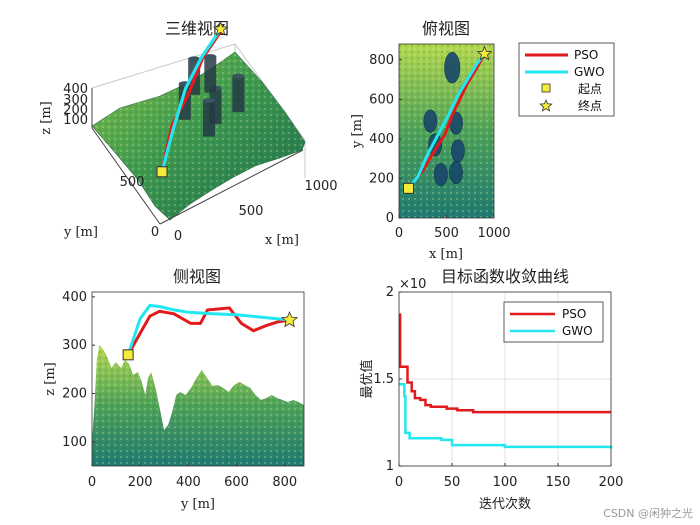 The image size is (700, 525). I want to click on x-tick-conv: 50, so click(452, 482).